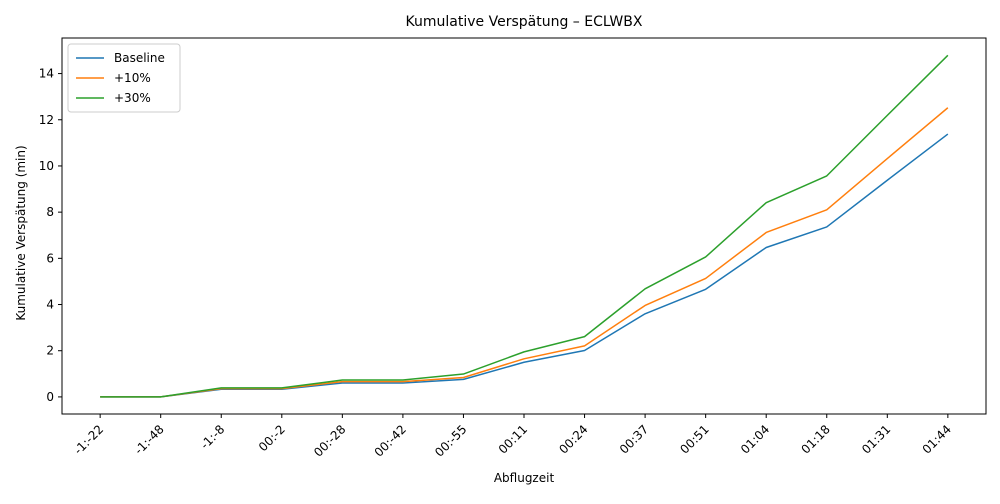 This screenshot has width=1000, height=504. Describe the element at coordinates (50, 305) in the screenshot. I see `y-tick-label: 4` at that location.